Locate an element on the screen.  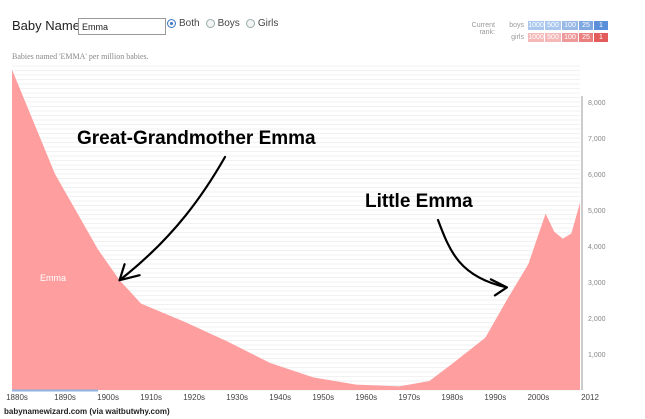
arrow-great-grandmother is located at coordinates (172, 218).